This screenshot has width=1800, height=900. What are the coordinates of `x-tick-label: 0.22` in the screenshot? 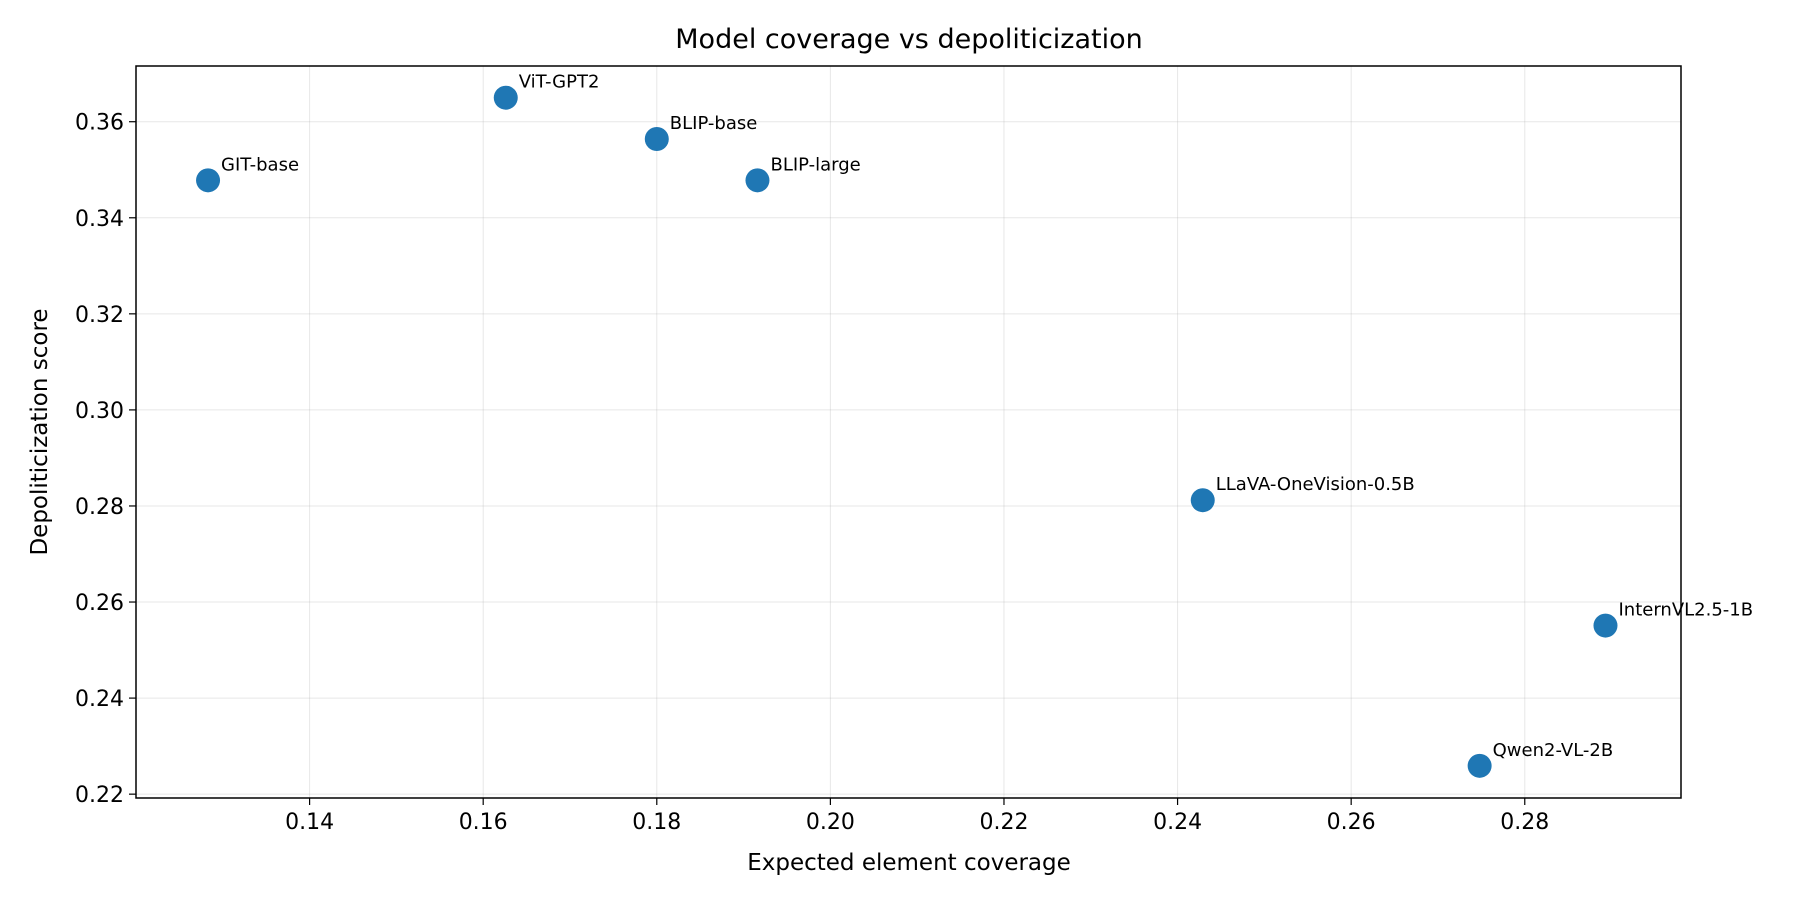 It's located at (1003, 822).